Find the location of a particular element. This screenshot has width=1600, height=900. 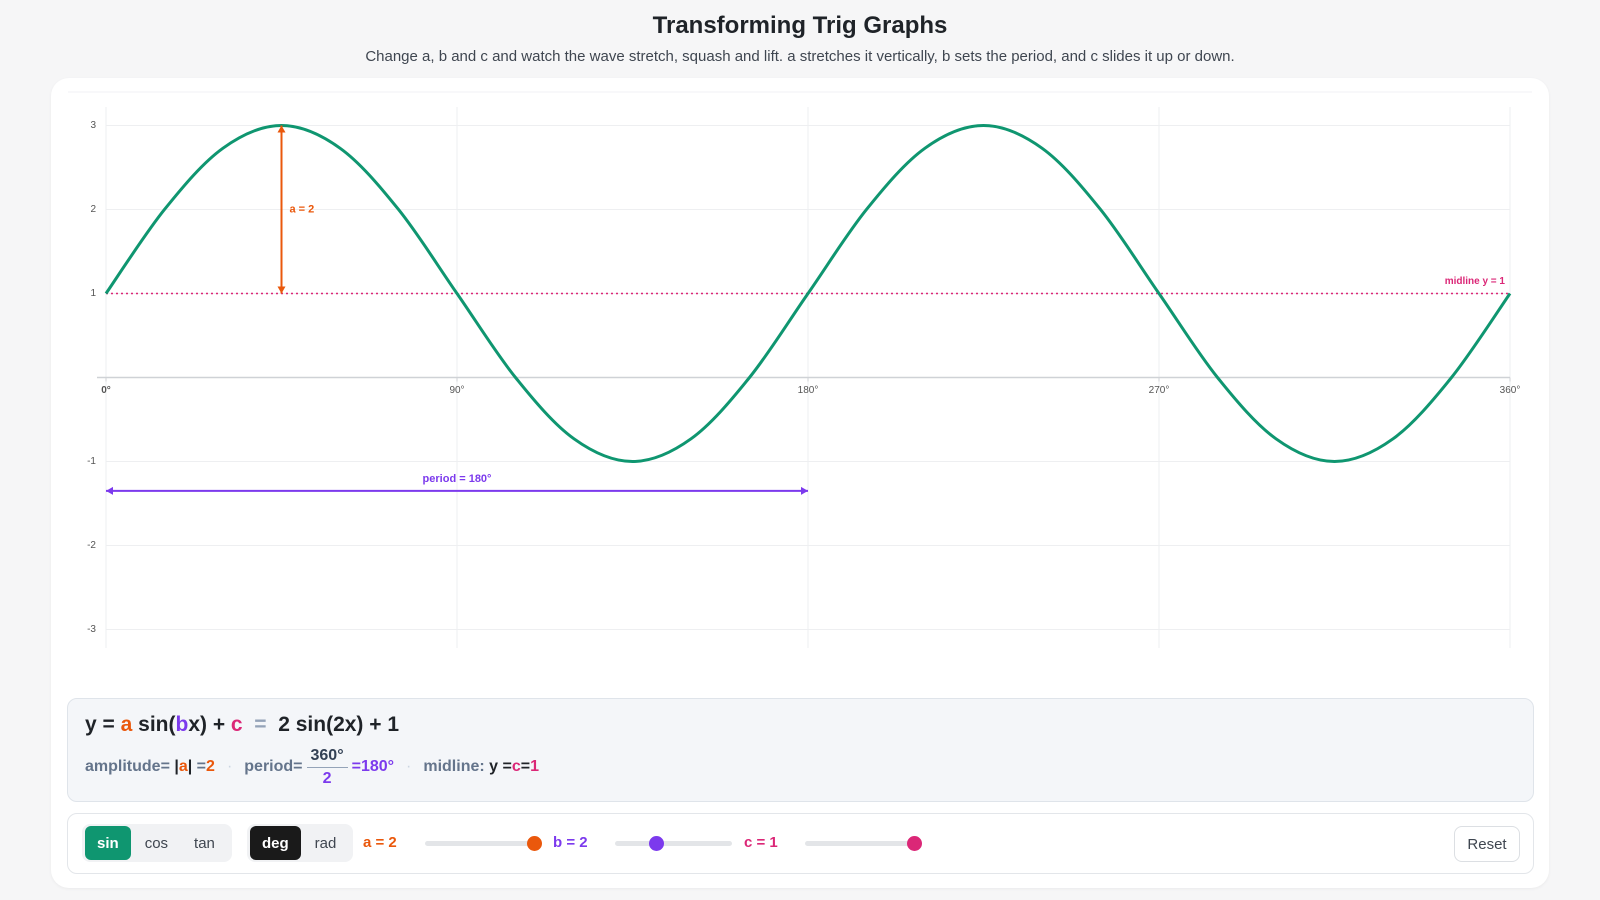

reset-button: Reset is located at coordinates (1487, 844).